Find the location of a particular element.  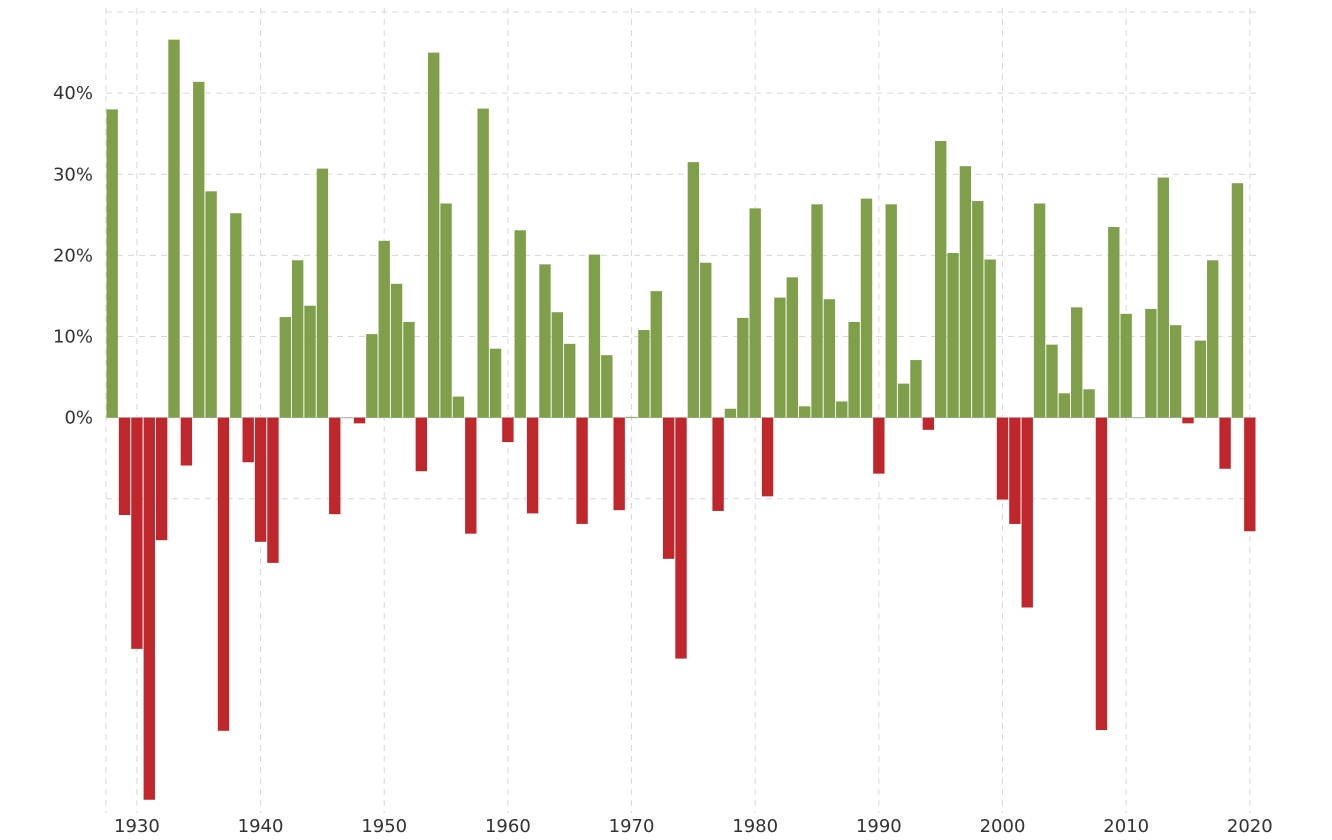

x-tick-label: 2010 is located at coordinates (1126, 826).